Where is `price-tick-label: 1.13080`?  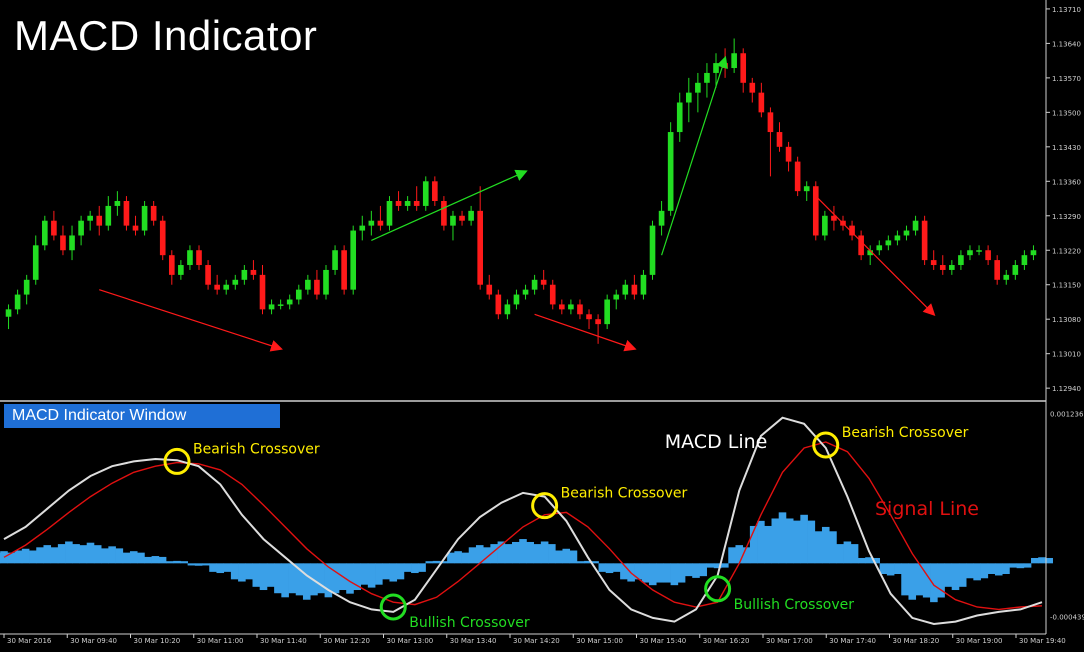
price-tick-label: 1.13080 is located at coordinates (1066, 320).